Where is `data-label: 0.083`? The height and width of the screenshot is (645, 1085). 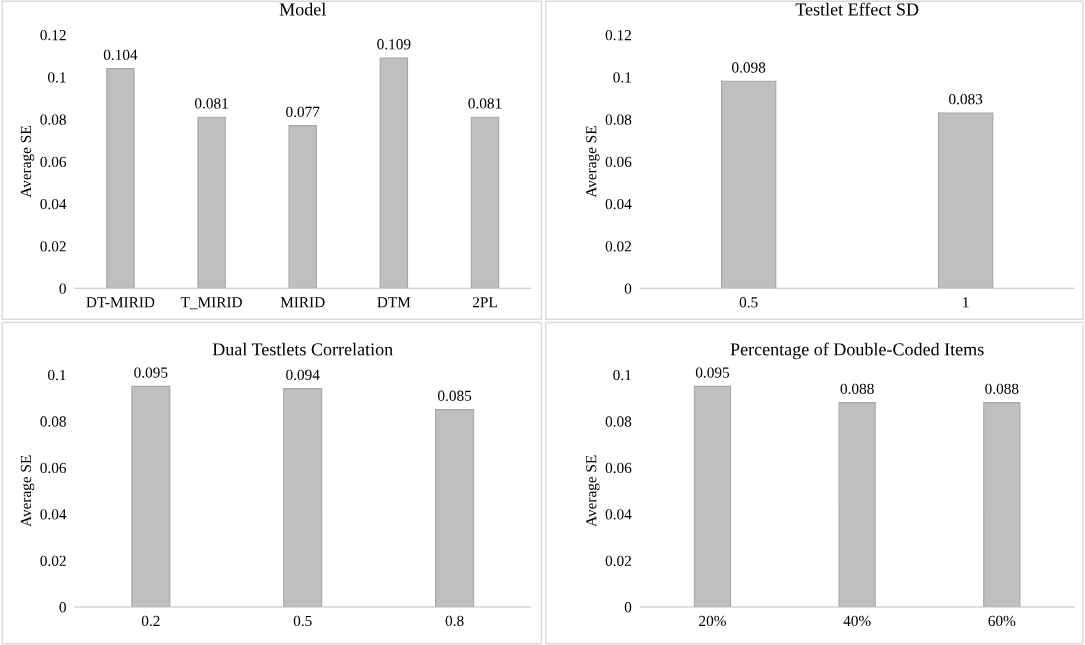 data-label: 0.083 is located at coordinates (966, 99).